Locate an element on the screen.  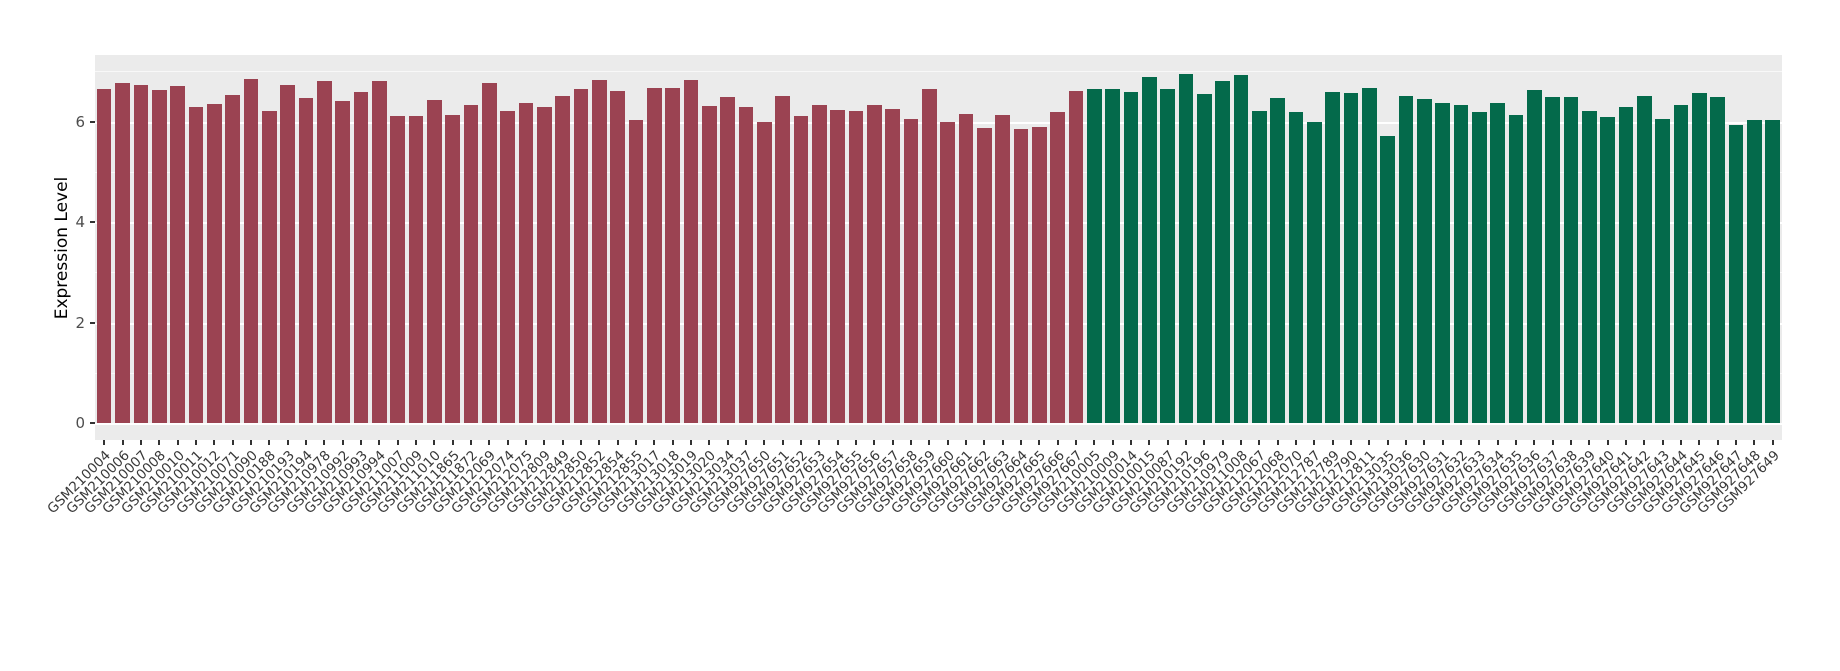
y-tick-label: 2 is located at coordinates (80, 322).